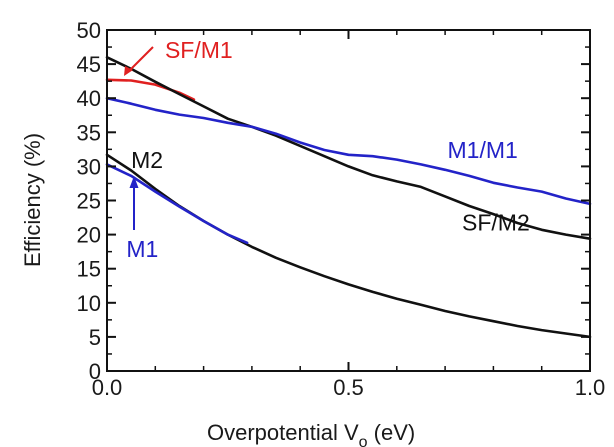 The width and height of the screenshot is (614, 447). I want to click on y-tick-label: 25, so click(89, 201).